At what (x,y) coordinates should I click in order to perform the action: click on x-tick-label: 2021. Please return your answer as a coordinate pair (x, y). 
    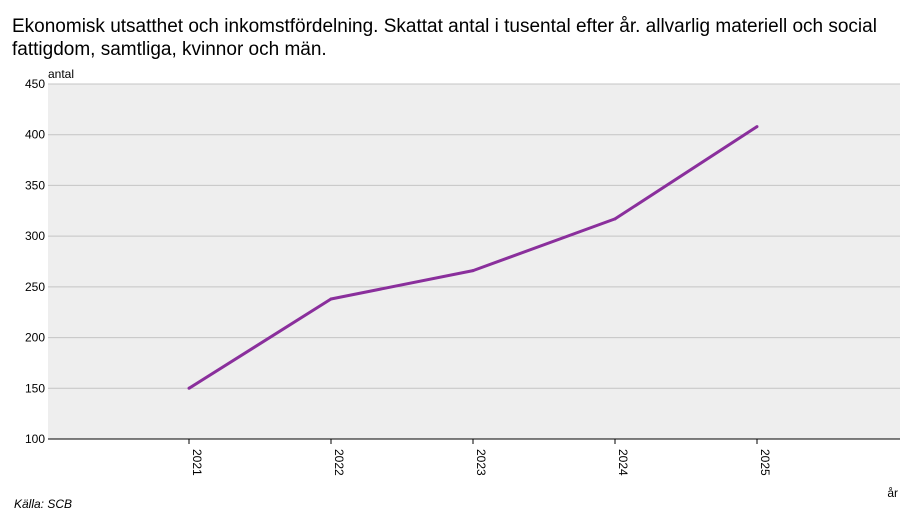
    Looking at the image, I should click on (197, 462).